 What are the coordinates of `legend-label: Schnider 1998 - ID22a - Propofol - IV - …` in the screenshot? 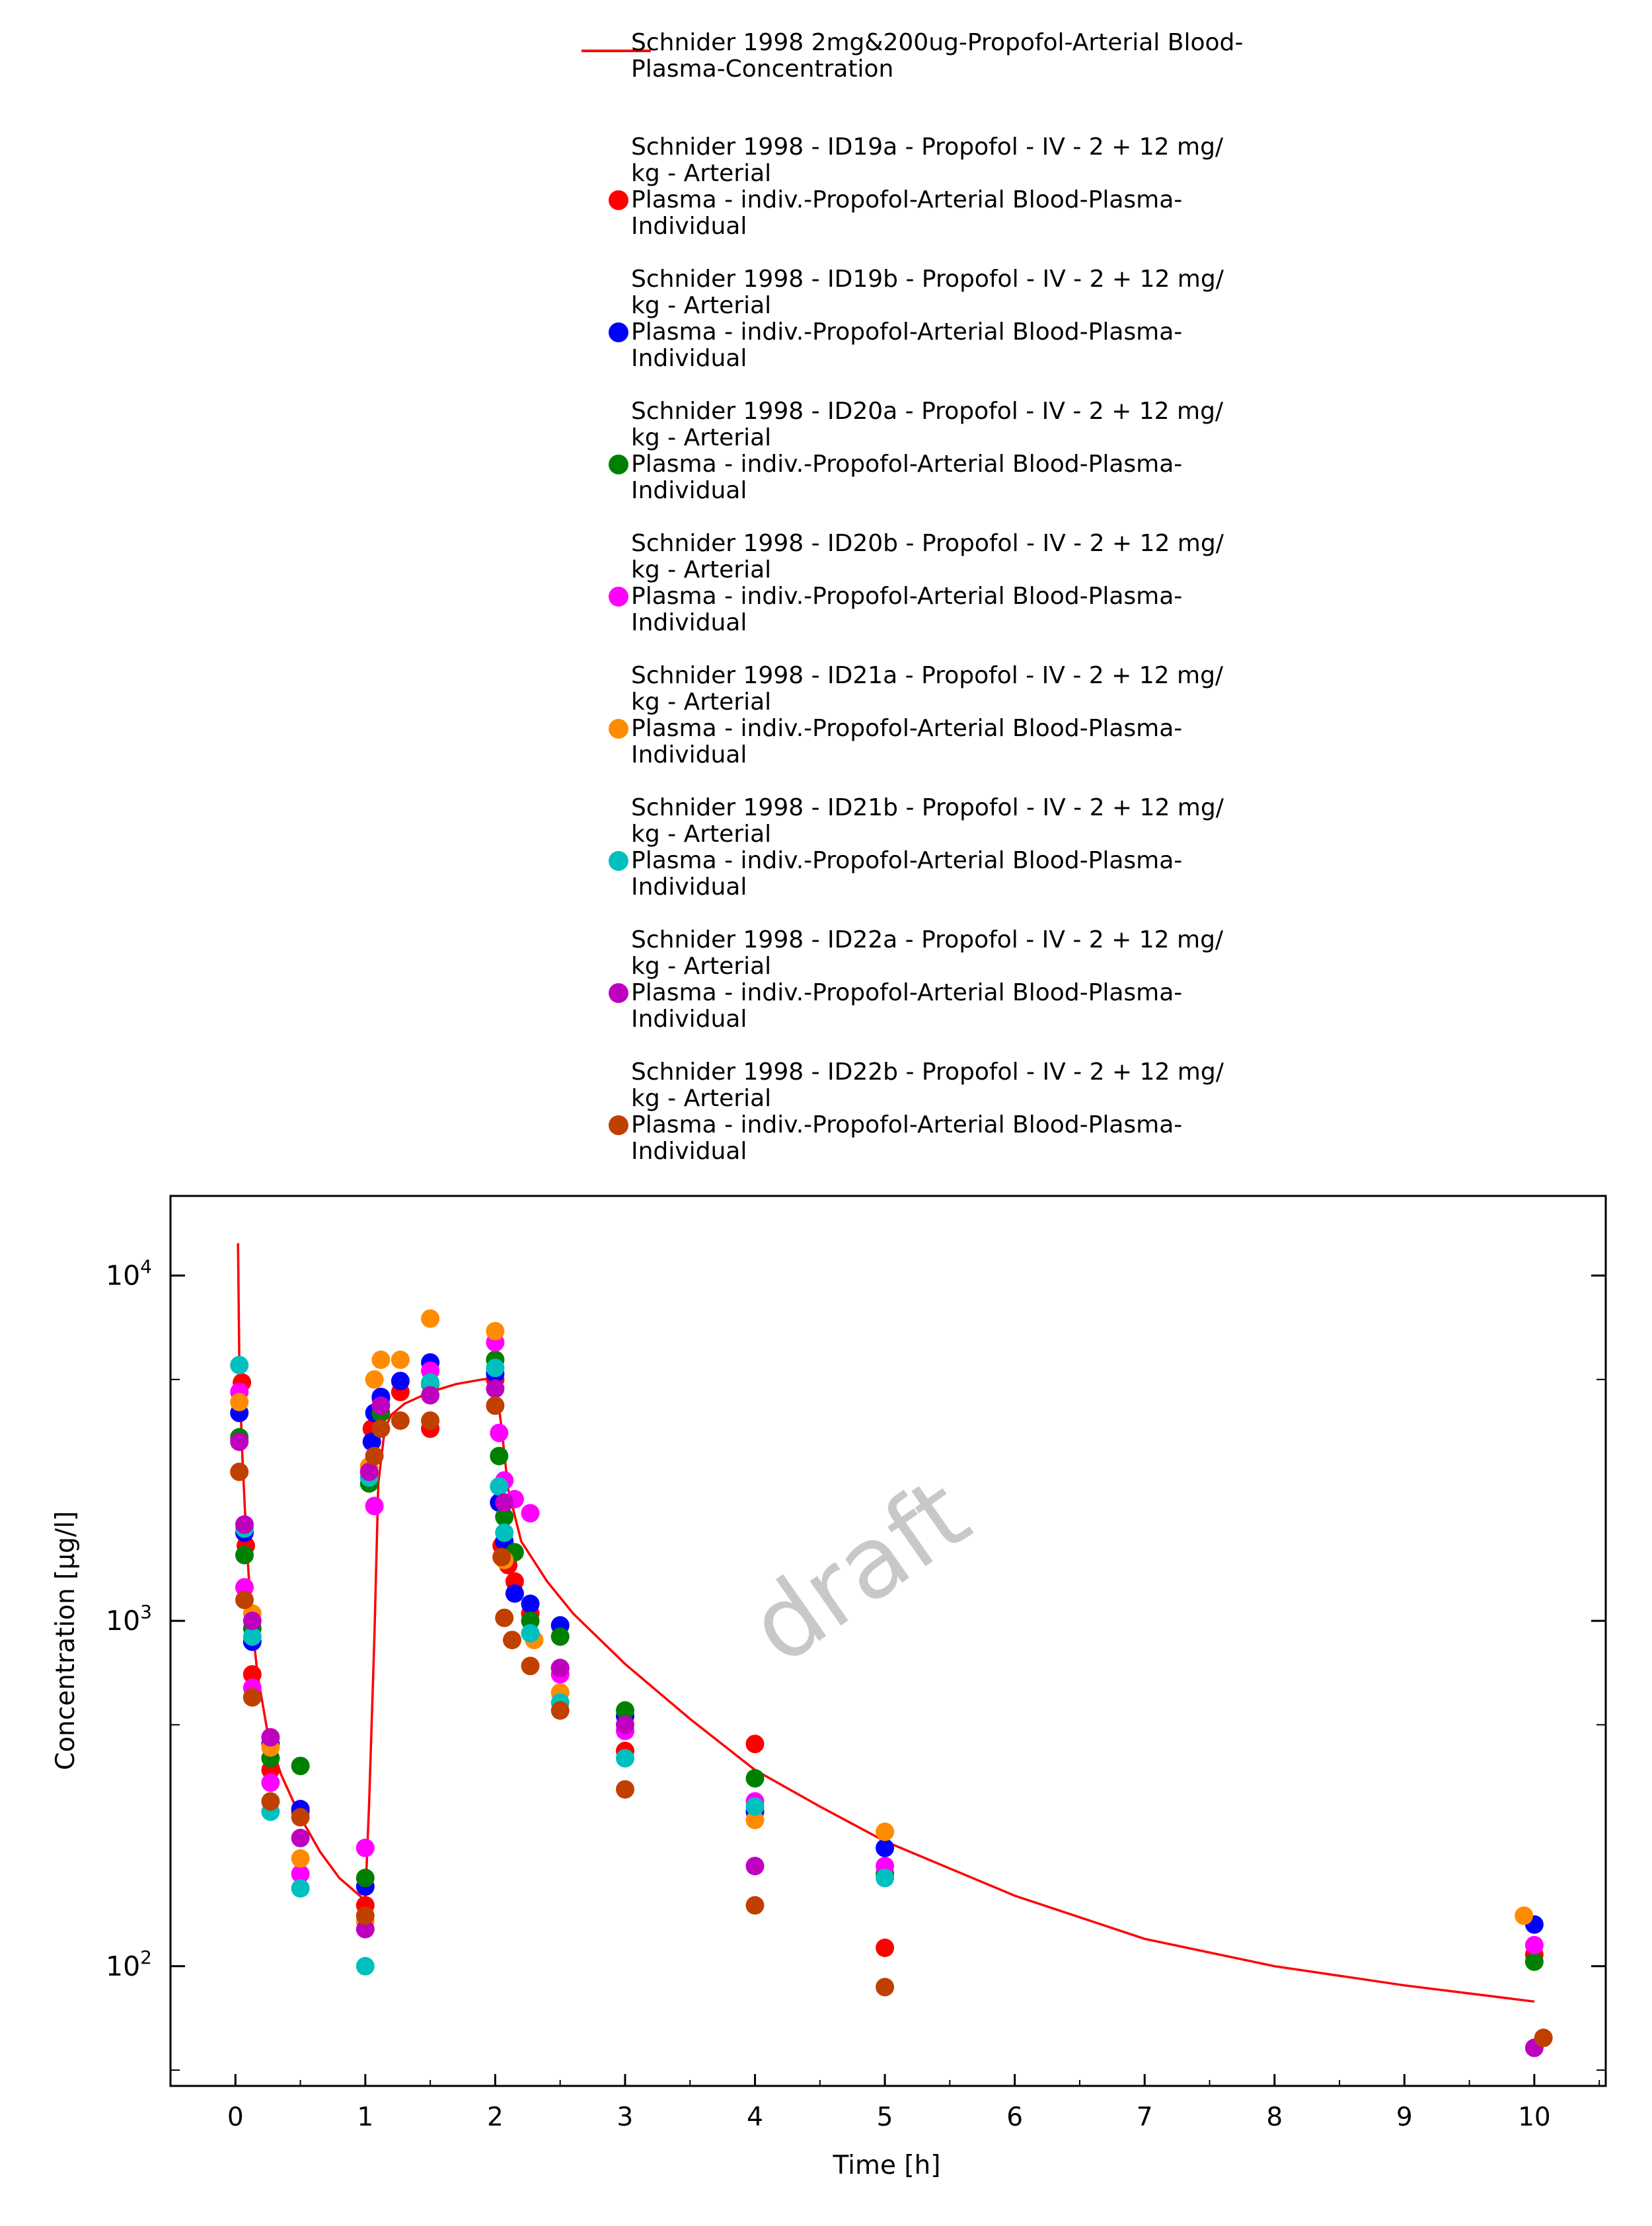 It's located at (927, 980).